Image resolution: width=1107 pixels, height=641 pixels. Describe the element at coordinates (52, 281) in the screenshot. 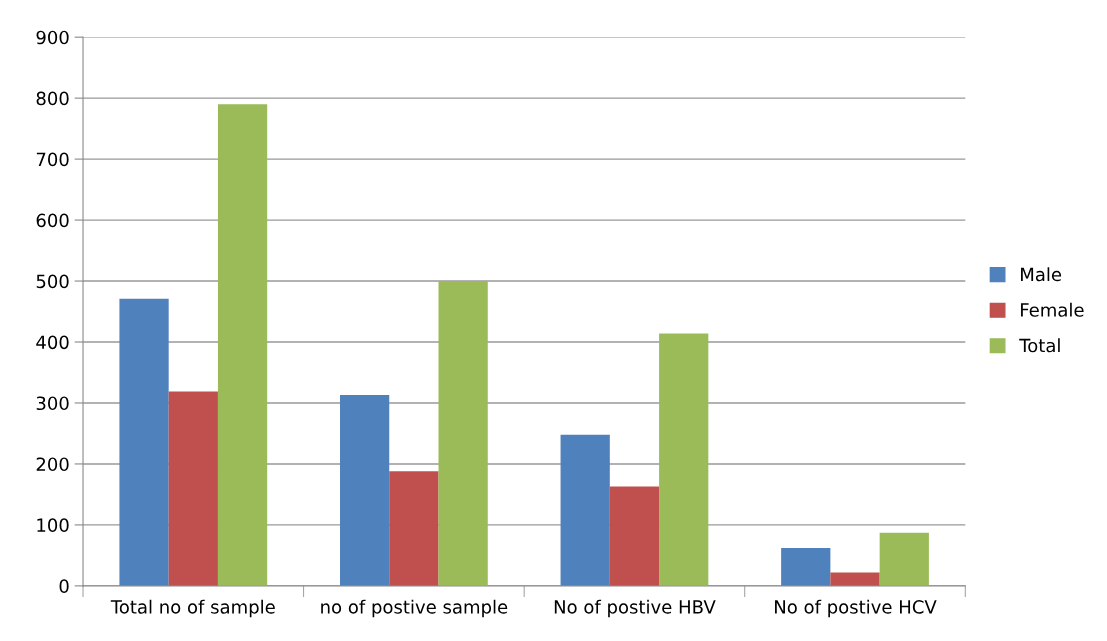

I see `y-tick-label: 500` at that location.